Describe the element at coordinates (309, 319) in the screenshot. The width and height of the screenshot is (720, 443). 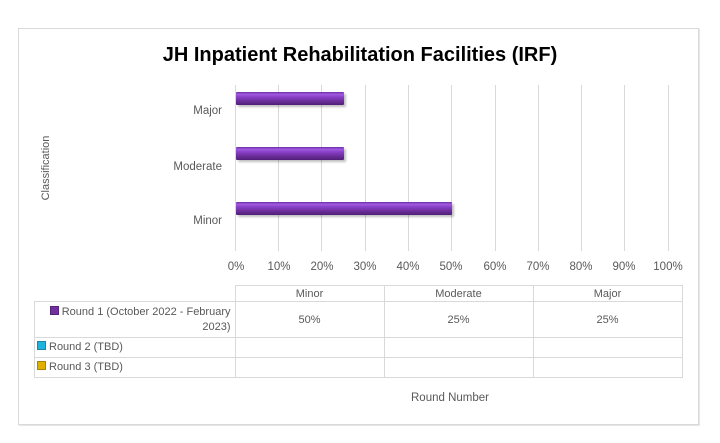
I see `data-cell: 50%` at that location.